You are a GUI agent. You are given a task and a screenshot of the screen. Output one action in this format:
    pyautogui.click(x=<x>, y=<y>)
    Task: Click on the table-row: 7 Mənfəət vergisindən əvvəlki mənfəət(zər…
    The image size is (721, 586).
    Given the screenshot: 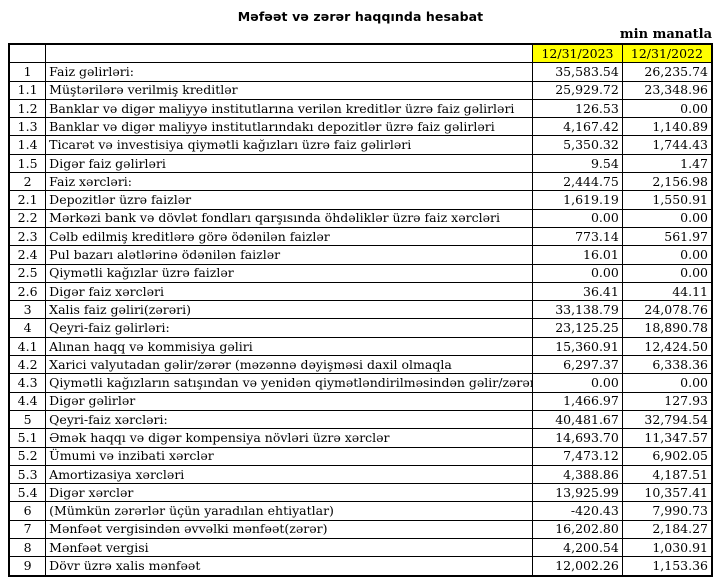 What is the action you would take?
    pyautogui.click(x=360, y=529)
    